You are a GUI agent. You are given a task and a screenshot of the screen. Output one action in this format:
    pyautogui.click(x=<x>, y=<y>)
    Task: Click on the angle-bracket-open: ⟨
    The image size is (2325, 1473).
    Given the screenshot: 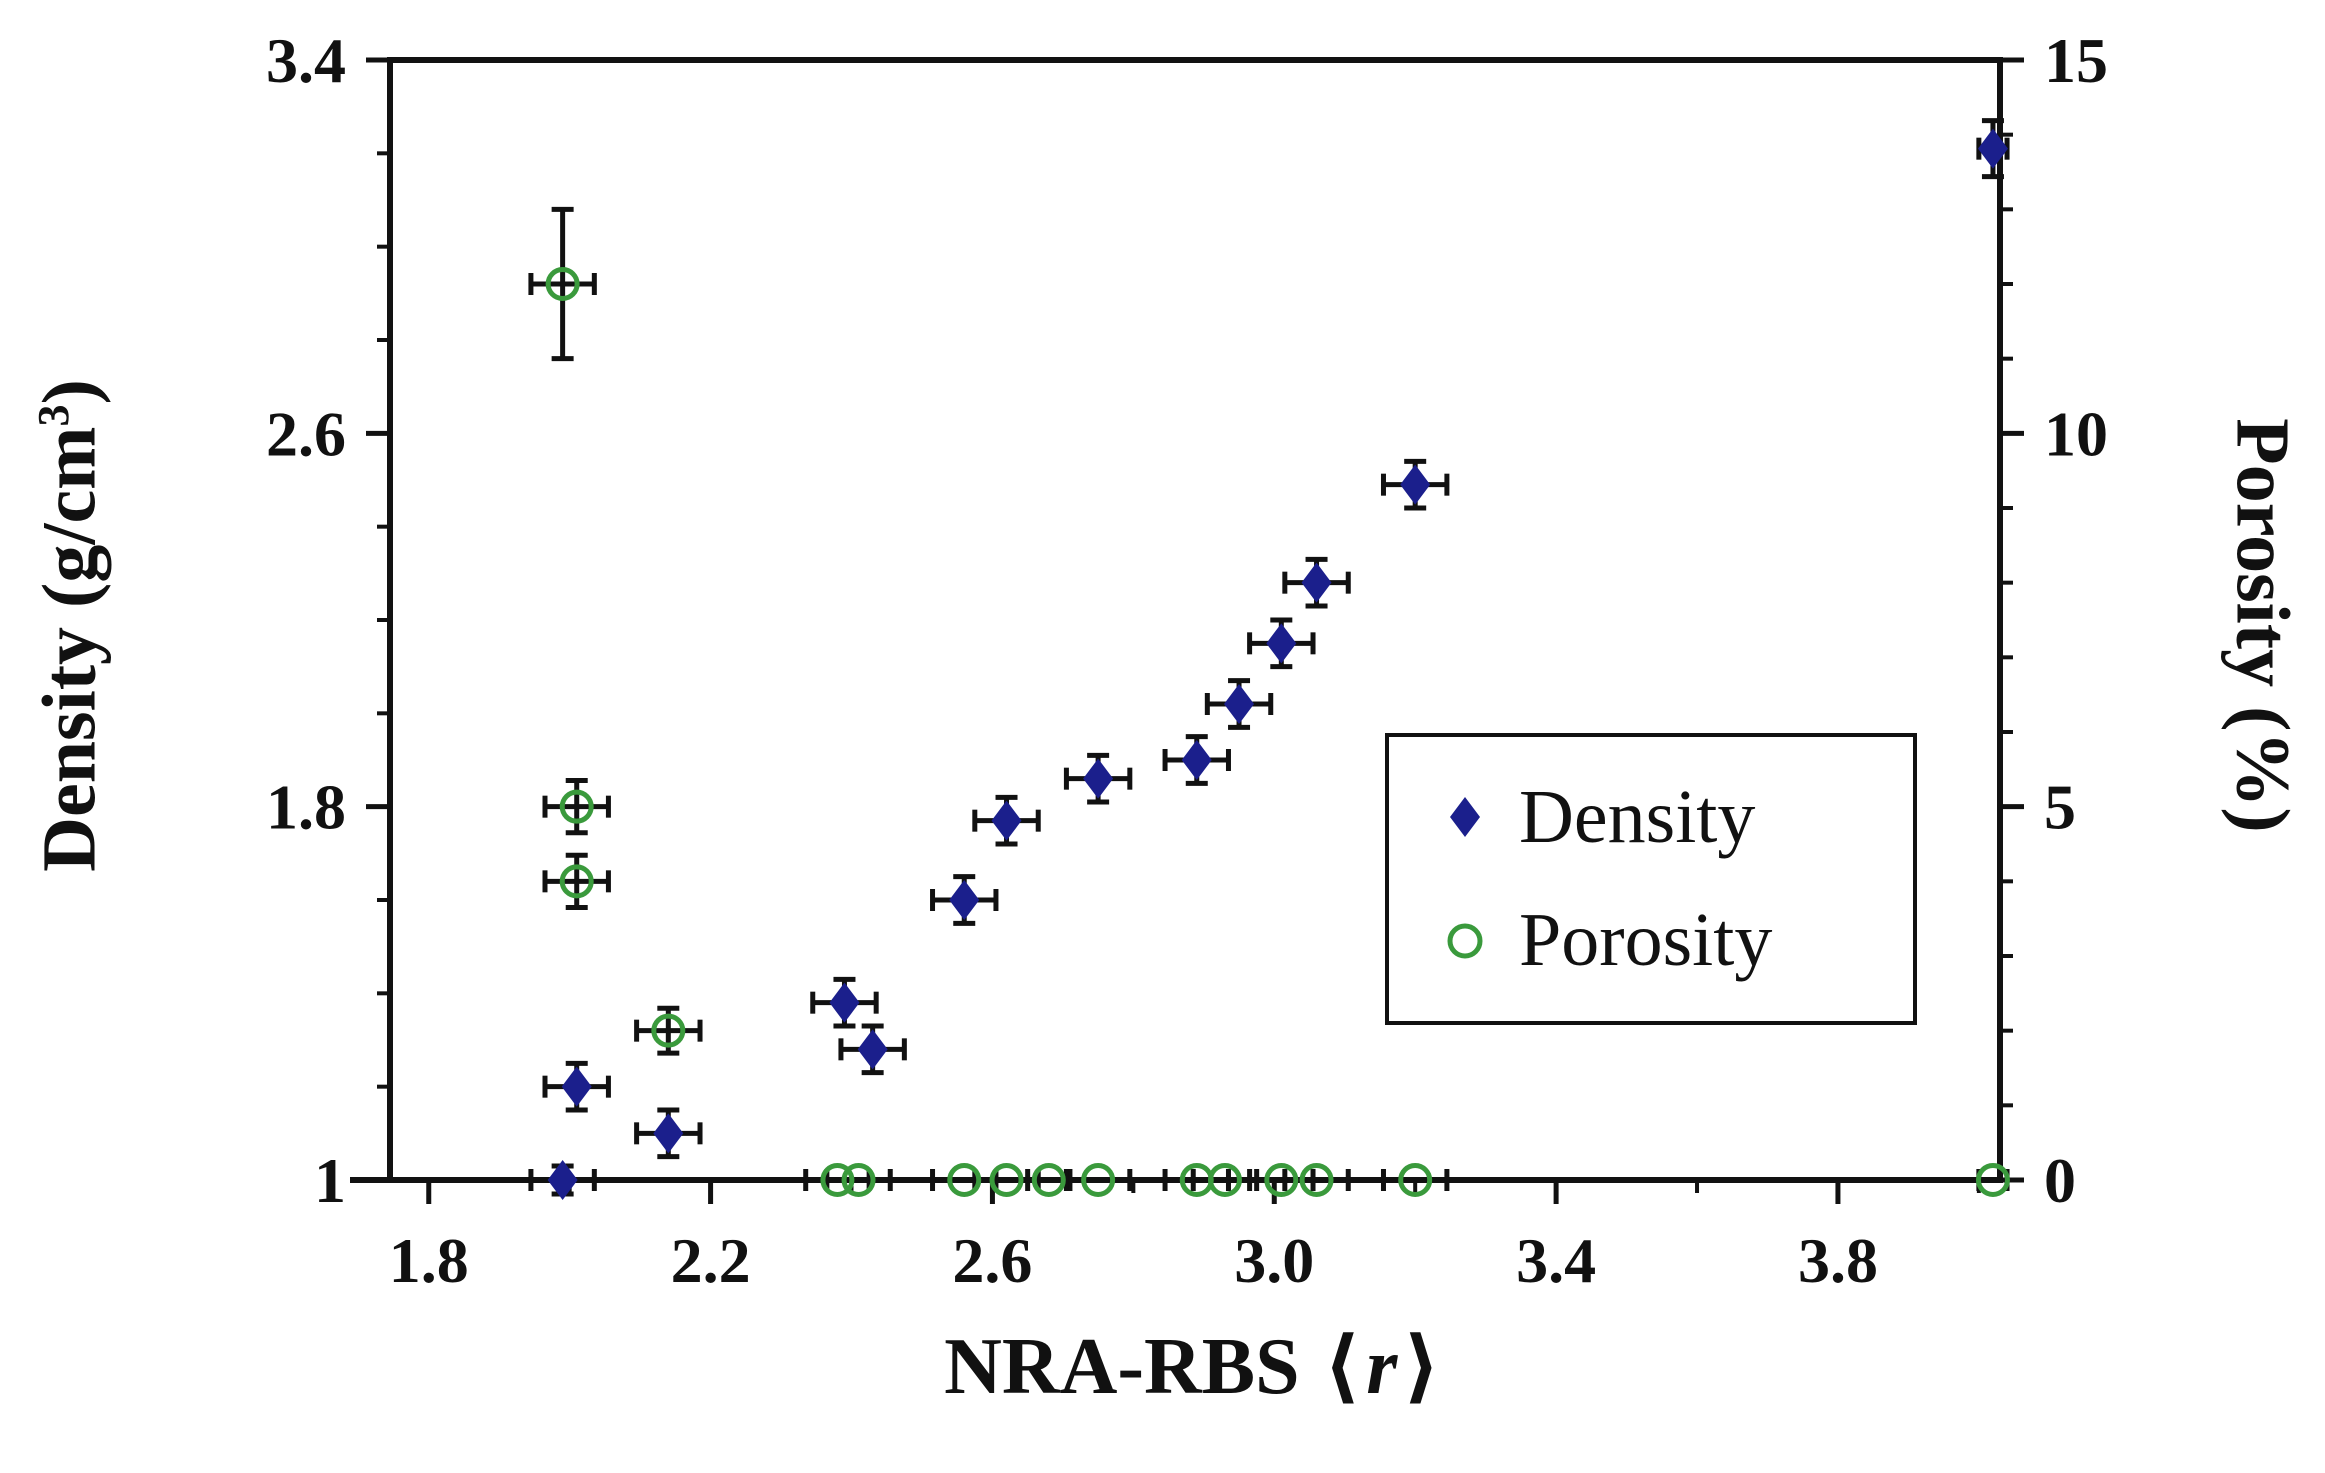 What is the action you would take?
    pyautogui.click(x=1342, y=1367)
    